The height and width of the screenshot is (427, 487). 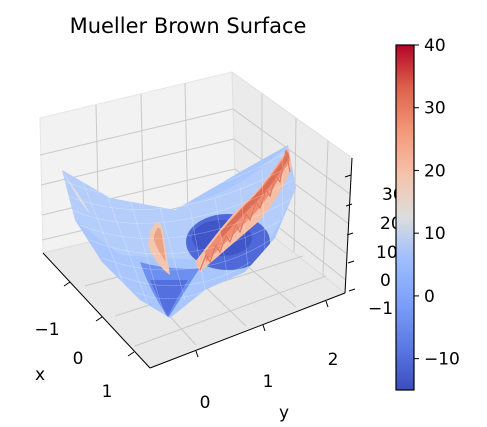 What do you see at coordinates (268, 382) in the screenshot?
I see `y-tick-label: 1` at bounding box center [268, 382].